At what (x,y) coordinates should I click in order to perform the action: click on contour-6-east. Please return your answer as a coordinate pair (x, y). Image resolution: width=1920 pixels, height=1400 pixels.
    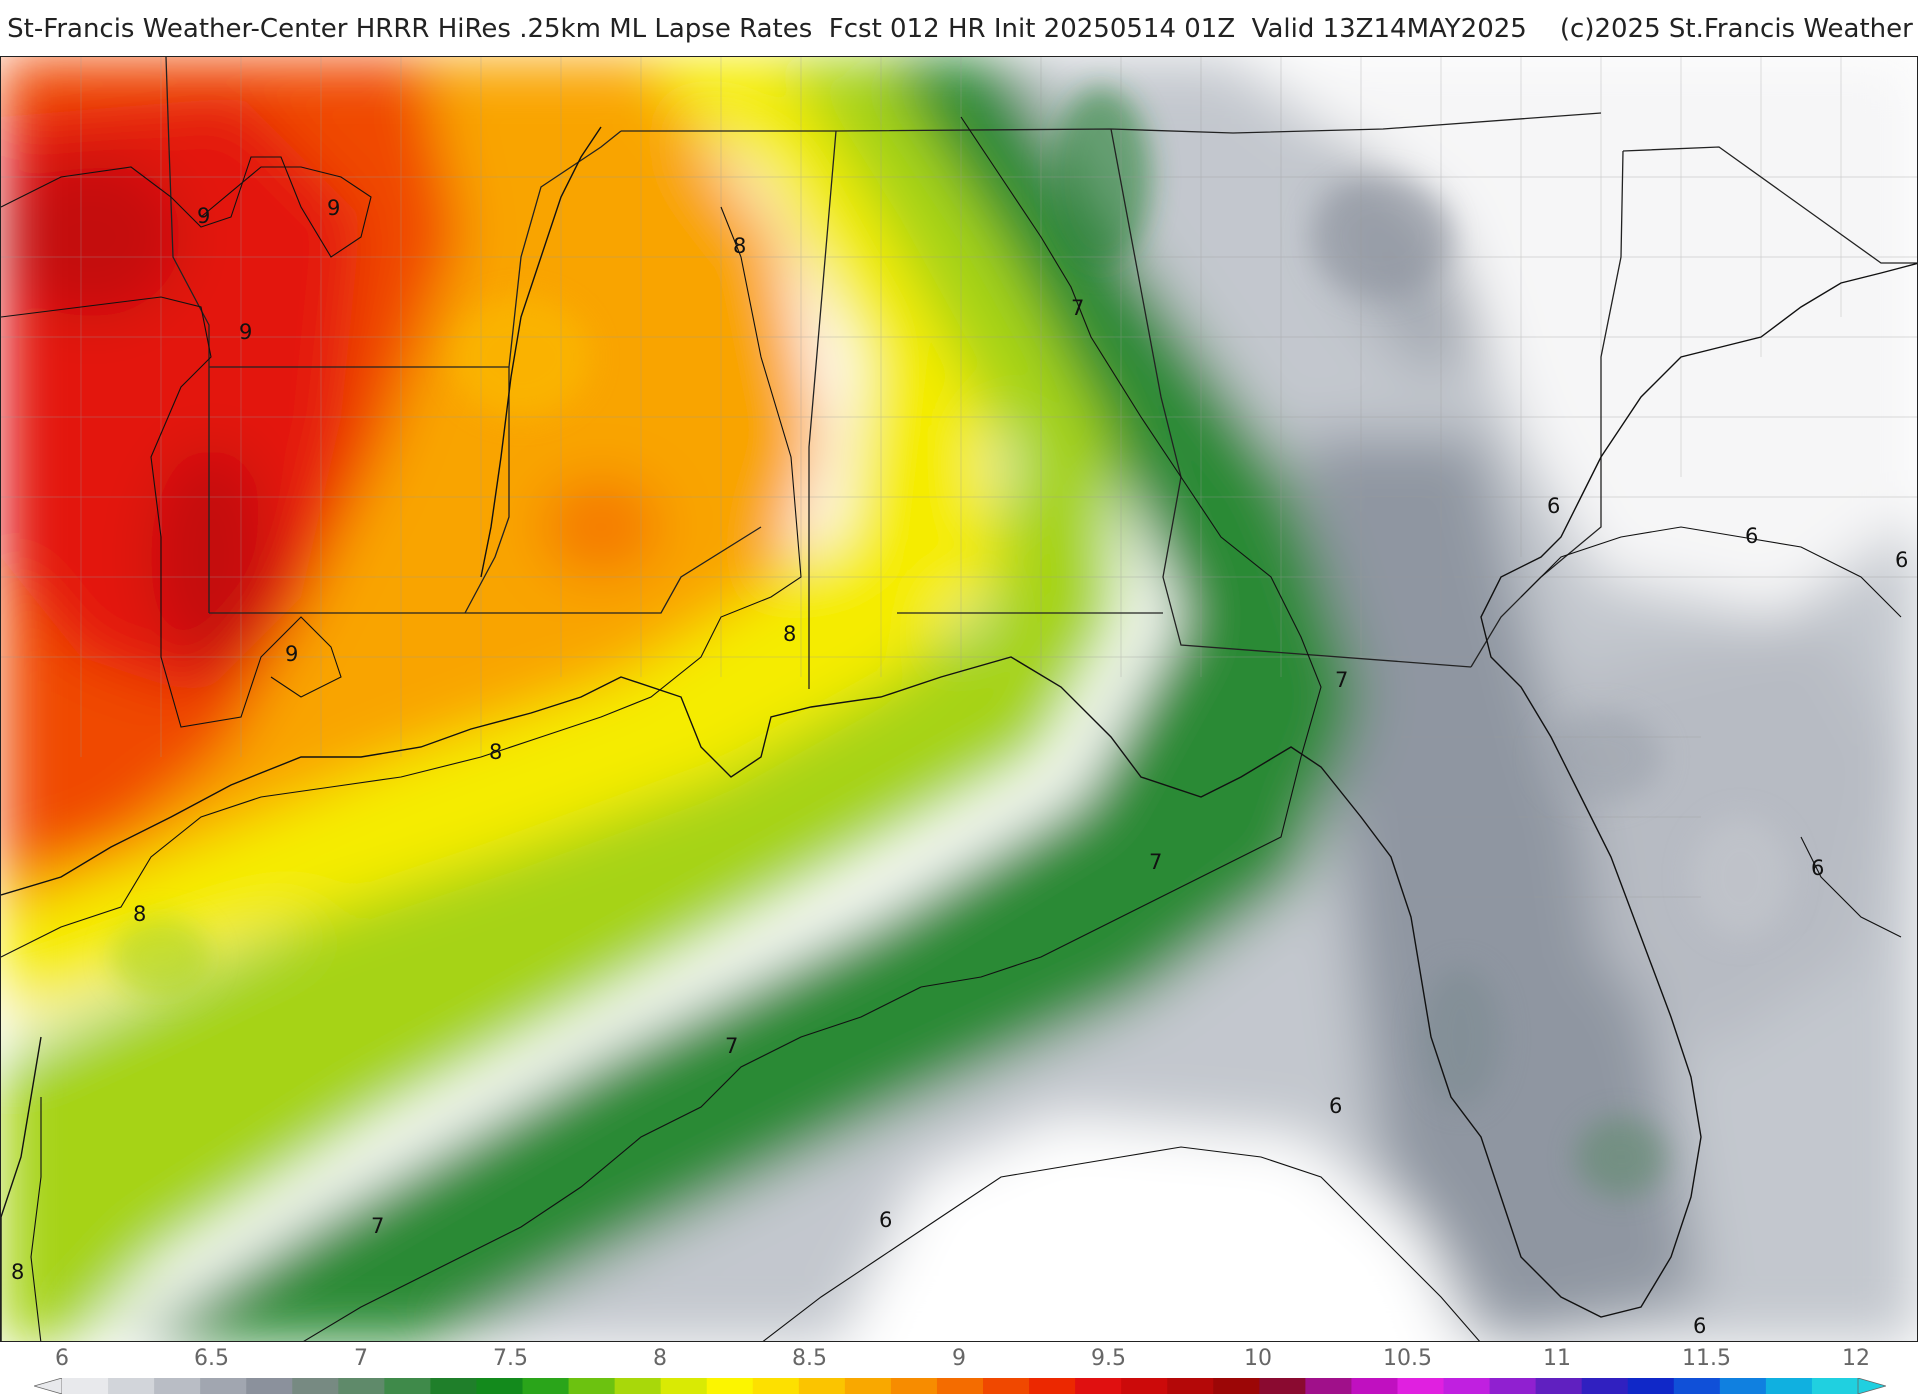
    Looking at the image, I should click on (1851, 887).